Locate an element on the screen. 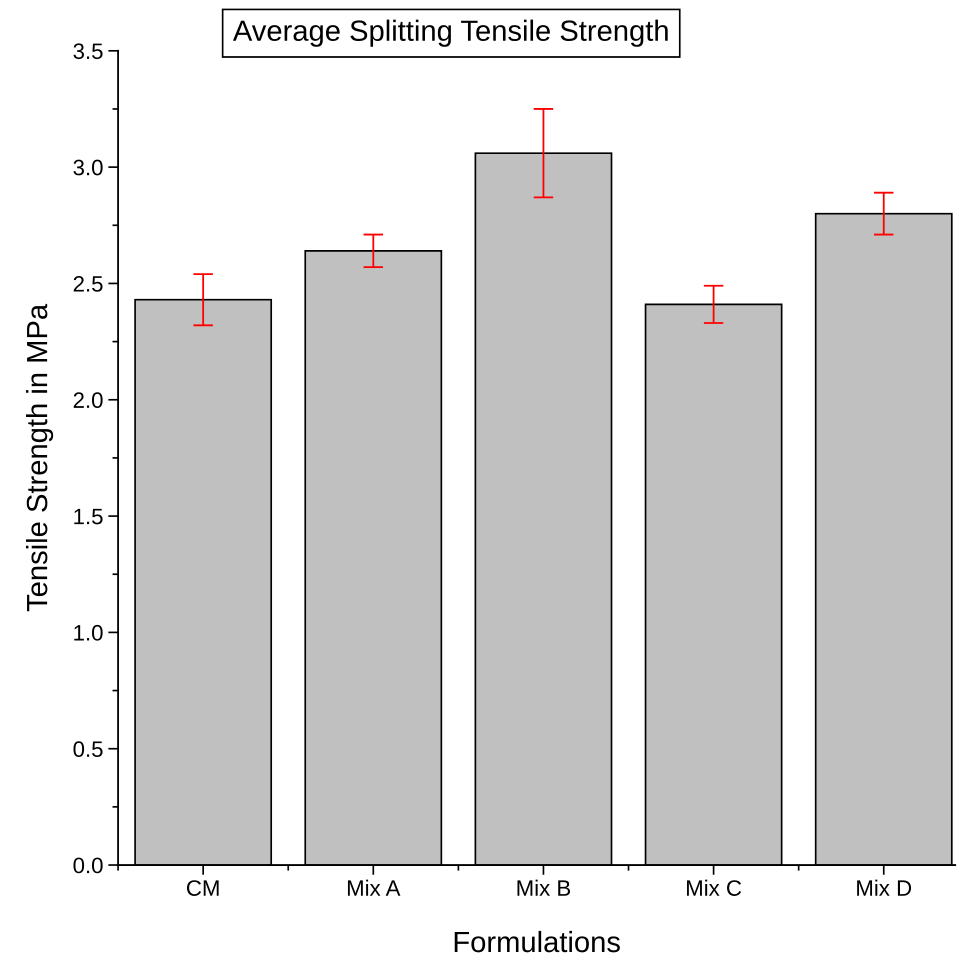  y-tick-label: 3.0 is located at coordinates (88, 168).